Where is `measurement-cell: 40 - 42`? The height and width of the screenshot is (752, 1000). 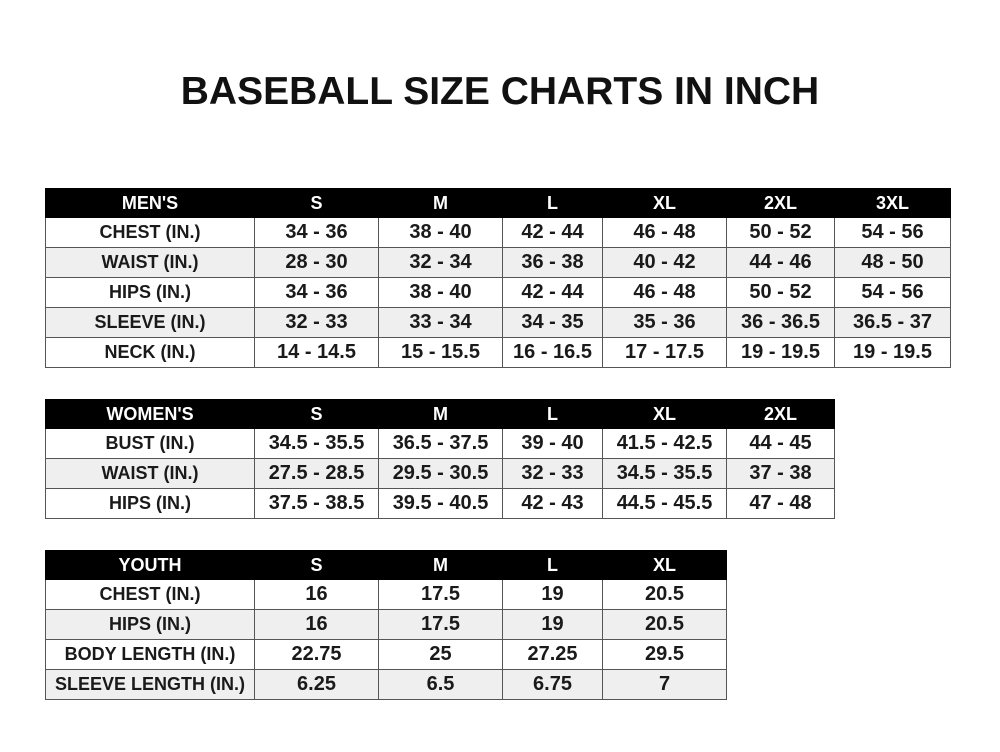
measurement-cell: 40 - 42 is located at coordinates (664, 262).